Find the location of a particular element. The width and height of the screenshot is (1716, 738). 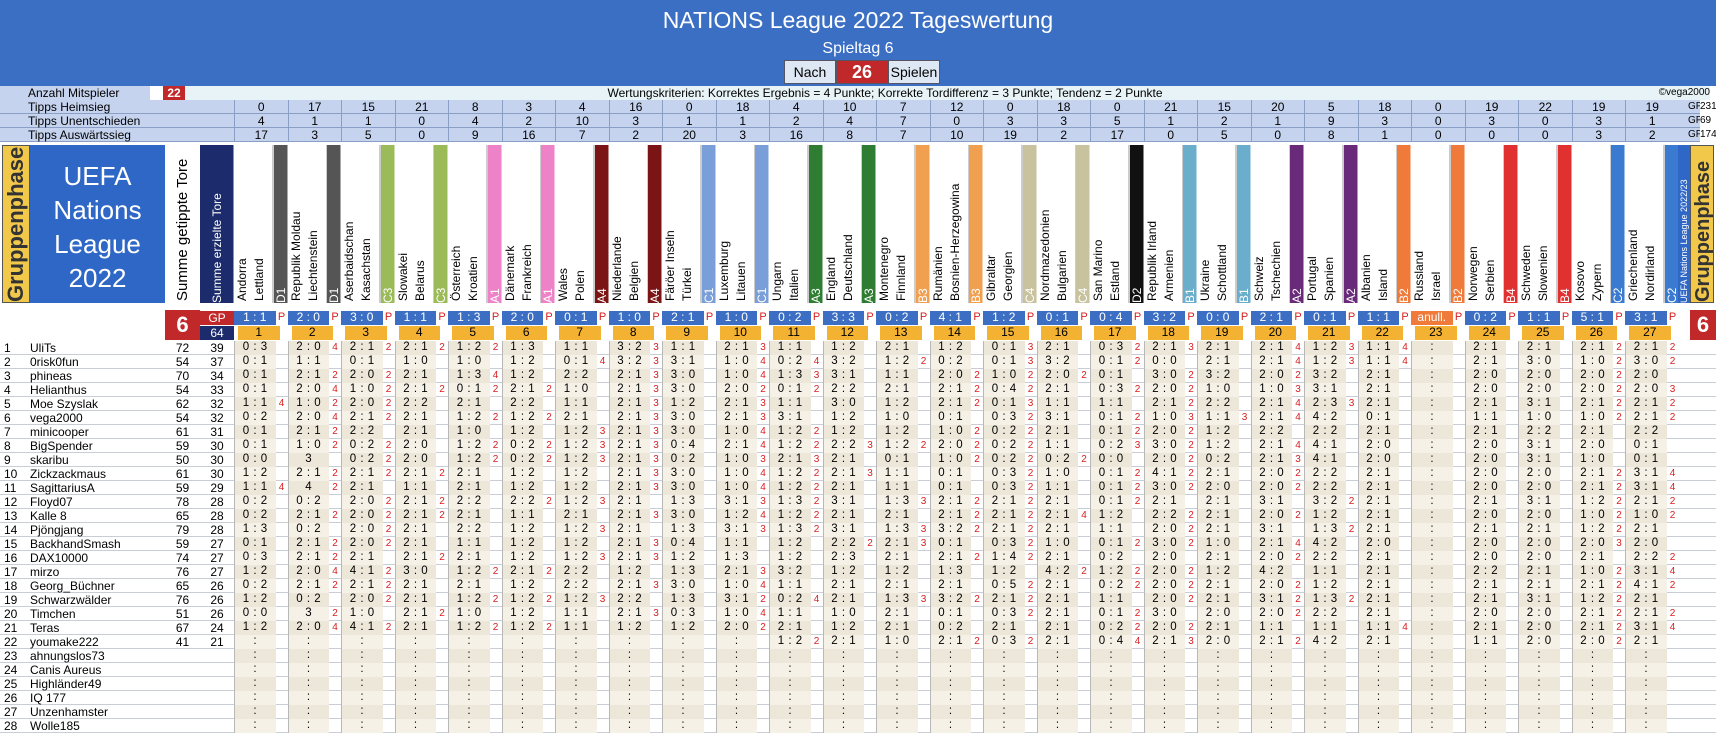

tipp-count: 7 is located at coordinates (903, 135).